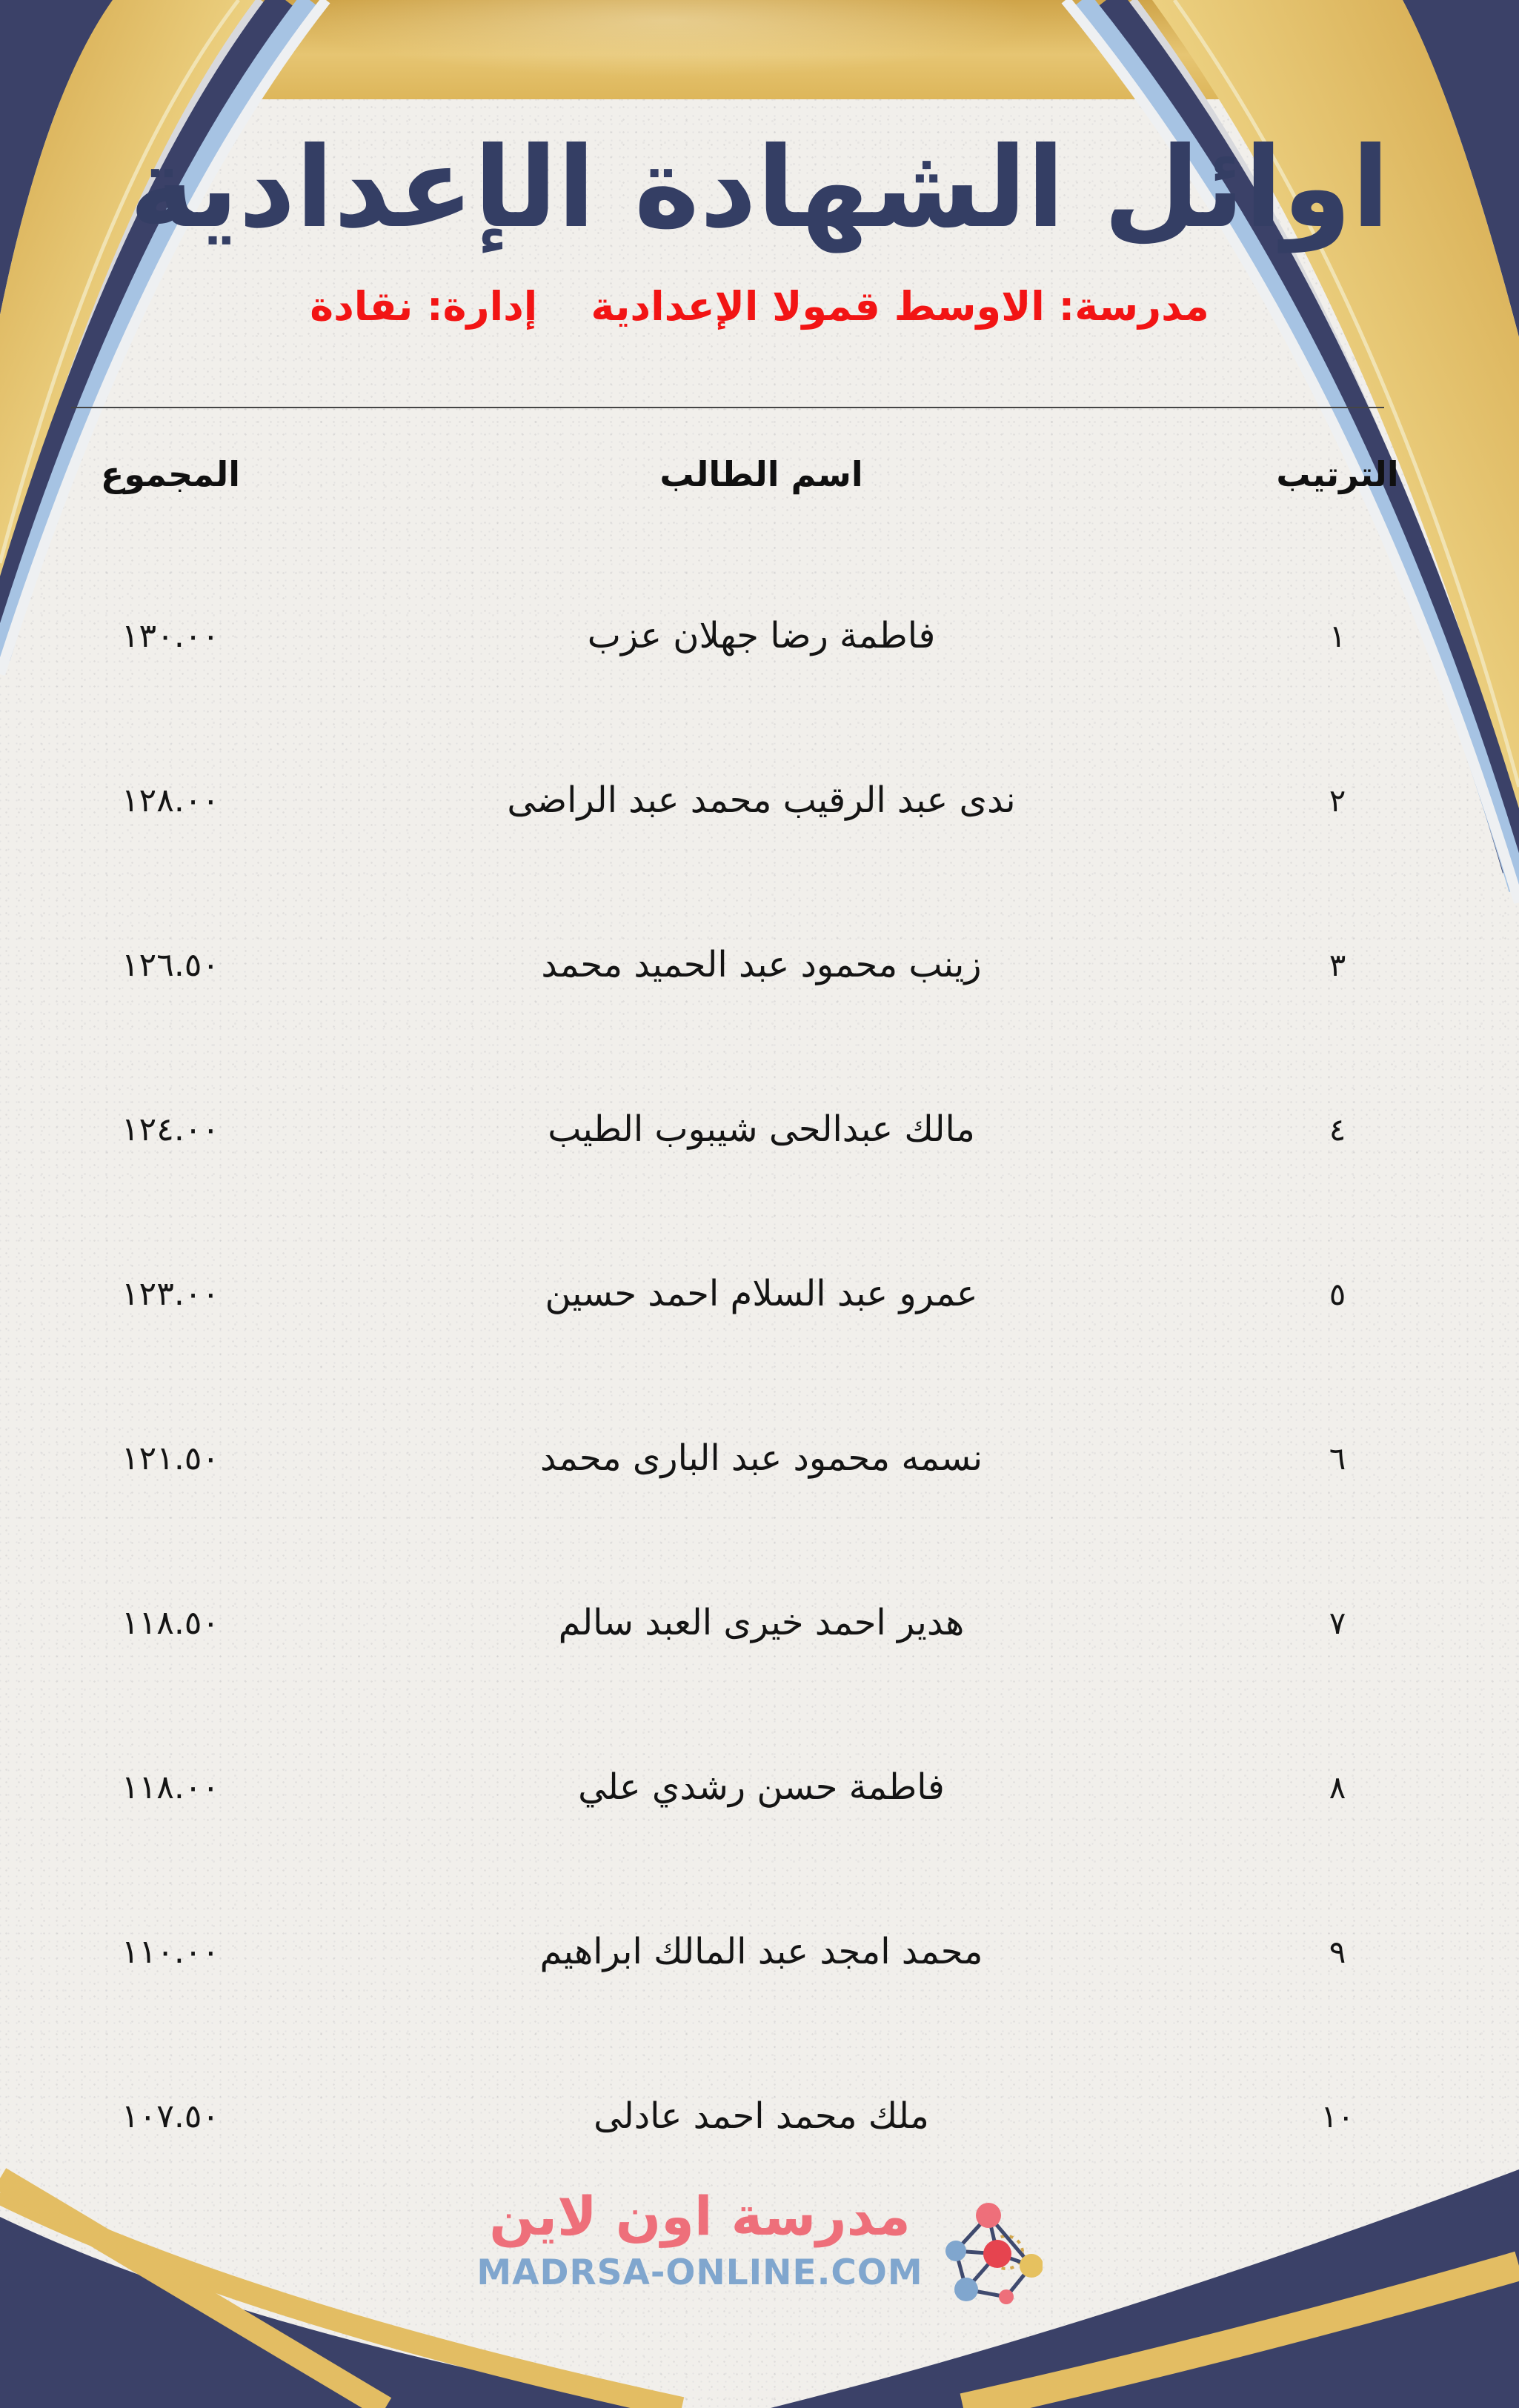 This screenshot has width=1519, height=2408. I want to click on total-cell: ١٢١.٥٠, so click(170, 1458).